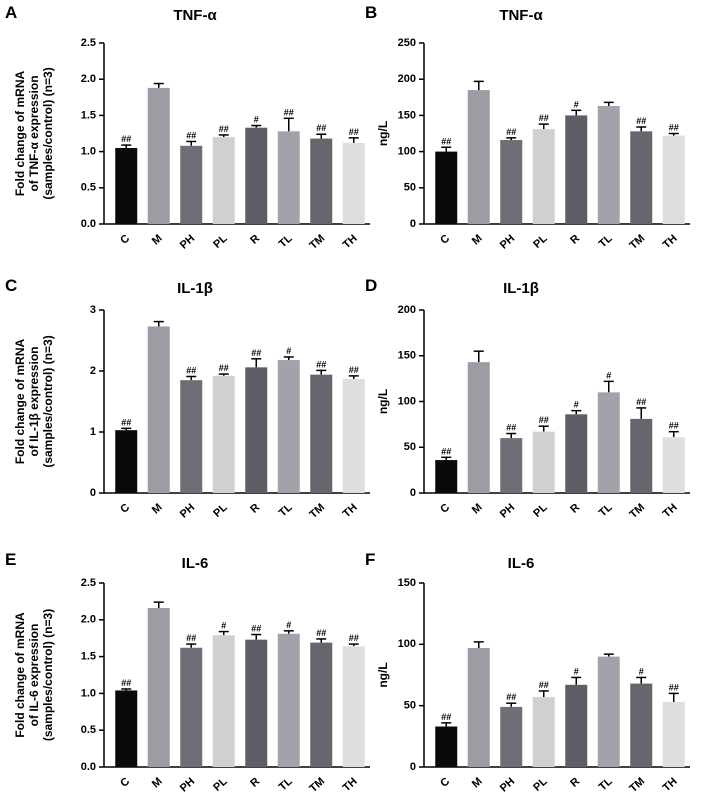  Describe the element at coordinates (195, 15) in the screenshot. I see `chart-title: TNF-α` at that location.